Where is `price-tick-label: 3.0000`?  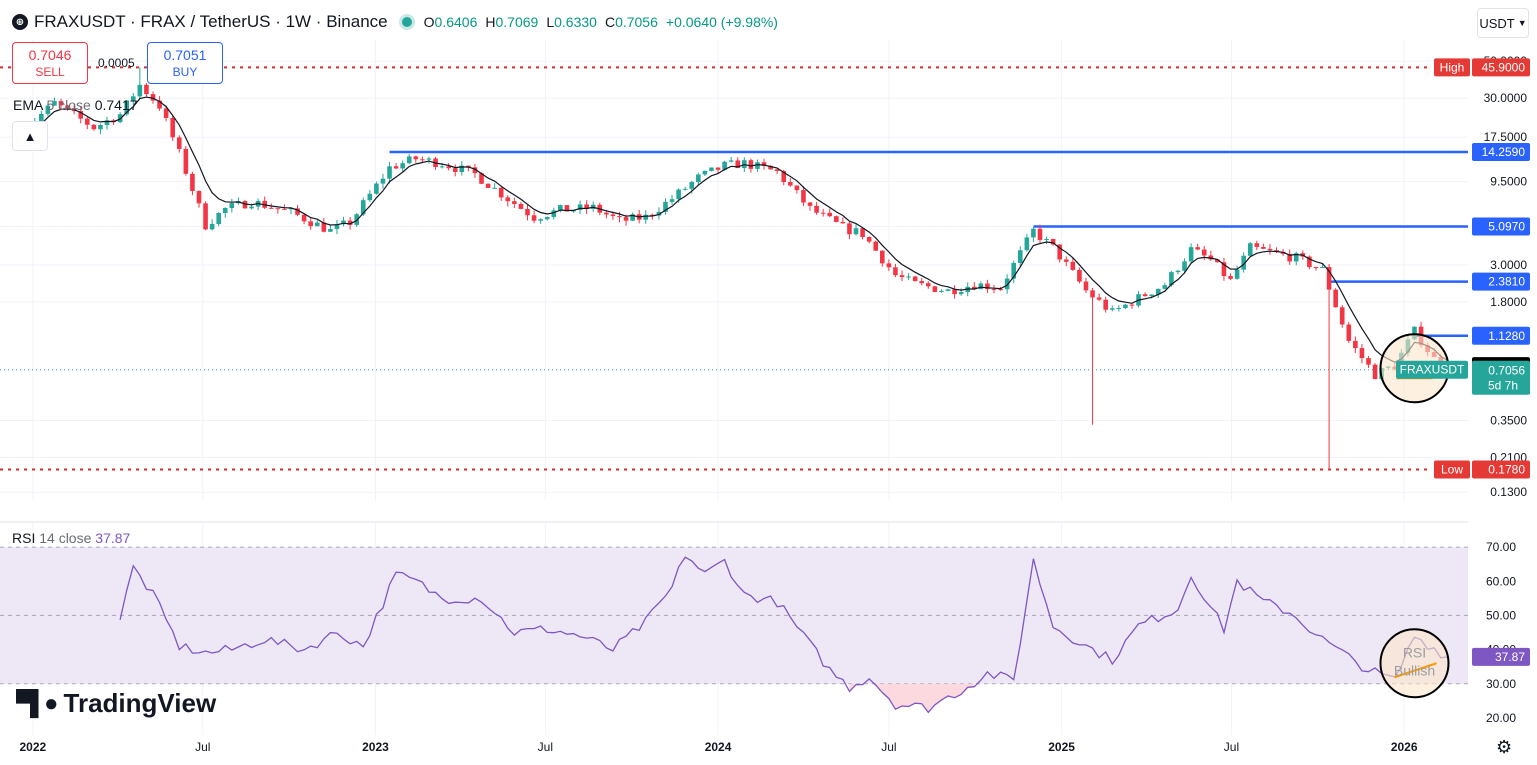 price-tick-label: 3.0000 is located at coordinates (1508, 265).